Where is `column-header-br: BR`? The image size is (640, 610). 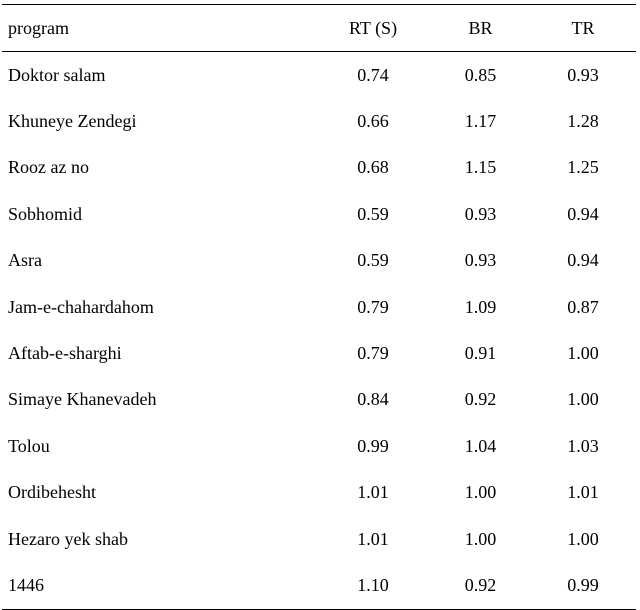 column-header-br: BR is located at coordinates (480, 27).